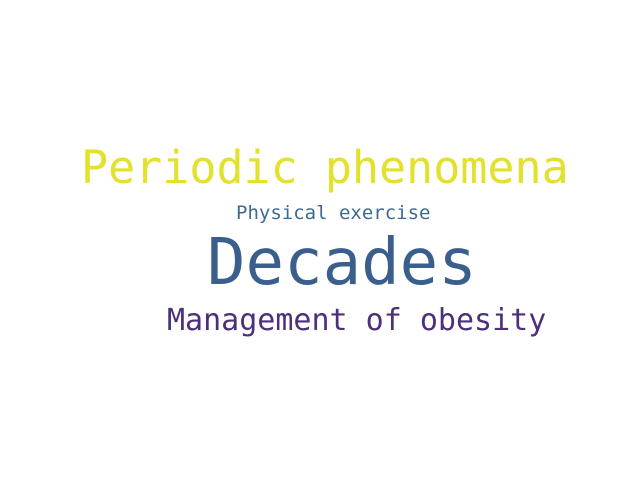 The height and width of the screenshot is (480, 640). What do you see at coordinates (333, 213) in the screenshot?
I see `word-physical-exercise: Physical exercise` at bounding box center [333, 213].